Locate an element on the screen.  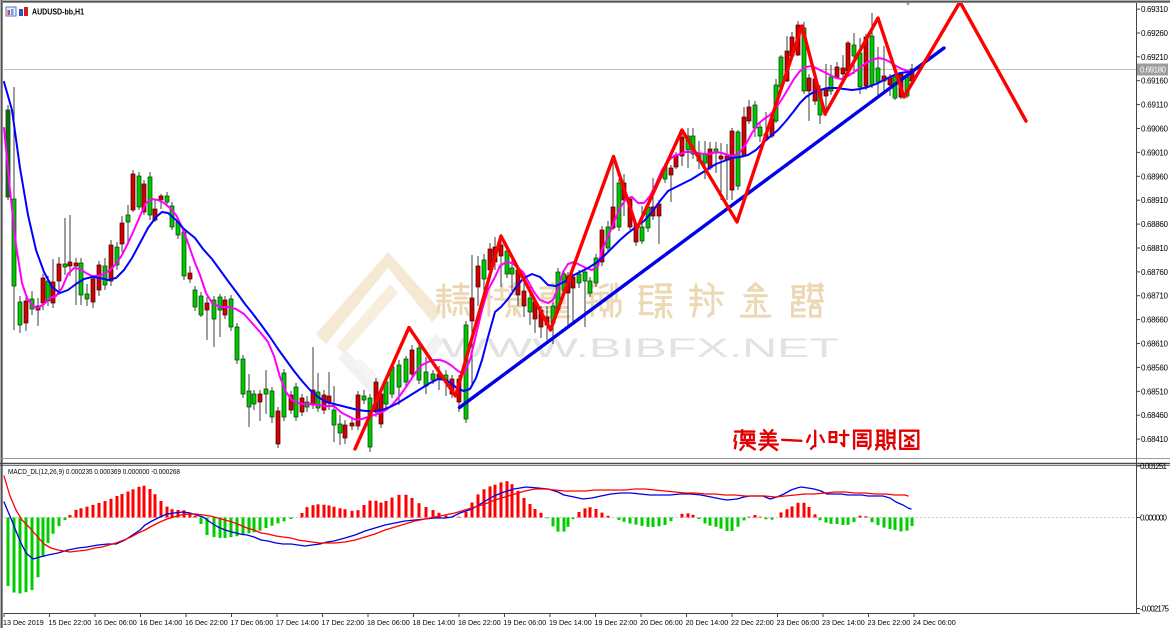
svg-text: 0.69210 is located at coordinates (1155, 57).